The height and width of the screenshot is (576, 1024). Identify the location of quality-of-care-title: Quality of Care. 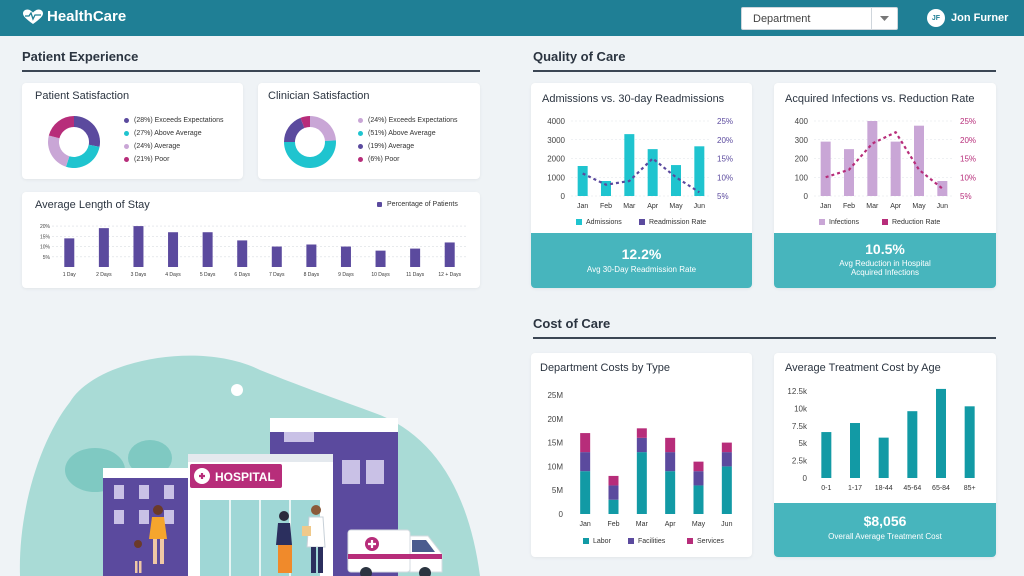
(579, 56).